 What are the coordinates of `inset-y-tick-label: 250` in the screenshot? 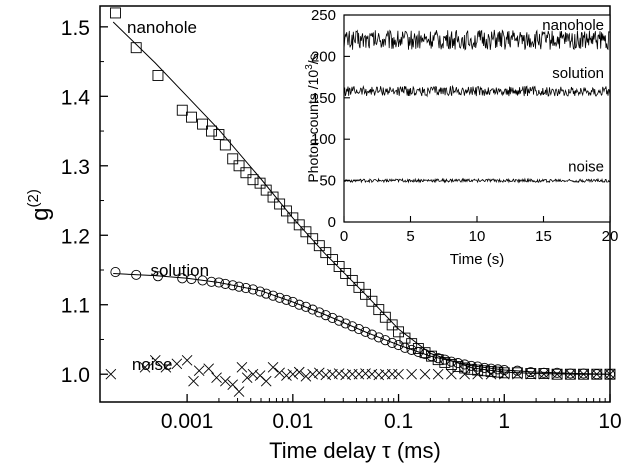 It's located at (323, 15).